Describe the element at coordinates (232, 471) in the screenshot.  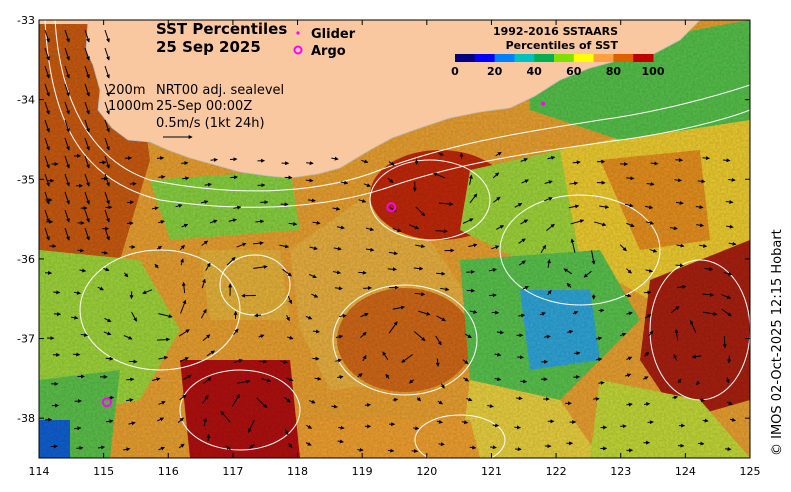
I see `x-tick-label: 117` at that location.